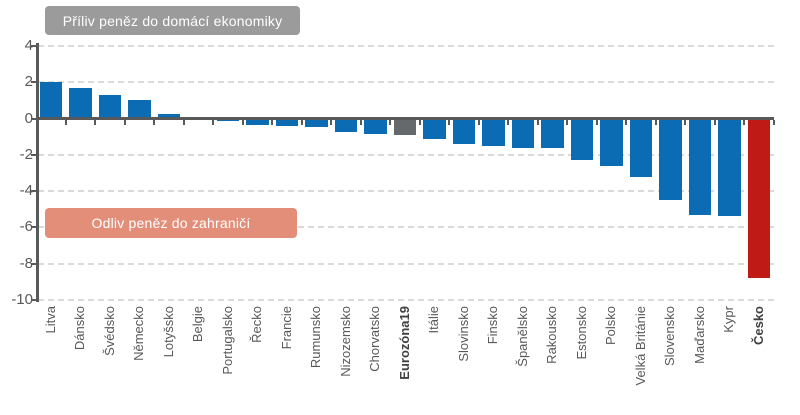  I want to click on category-label: Lotyšsko, so click(168, 332).